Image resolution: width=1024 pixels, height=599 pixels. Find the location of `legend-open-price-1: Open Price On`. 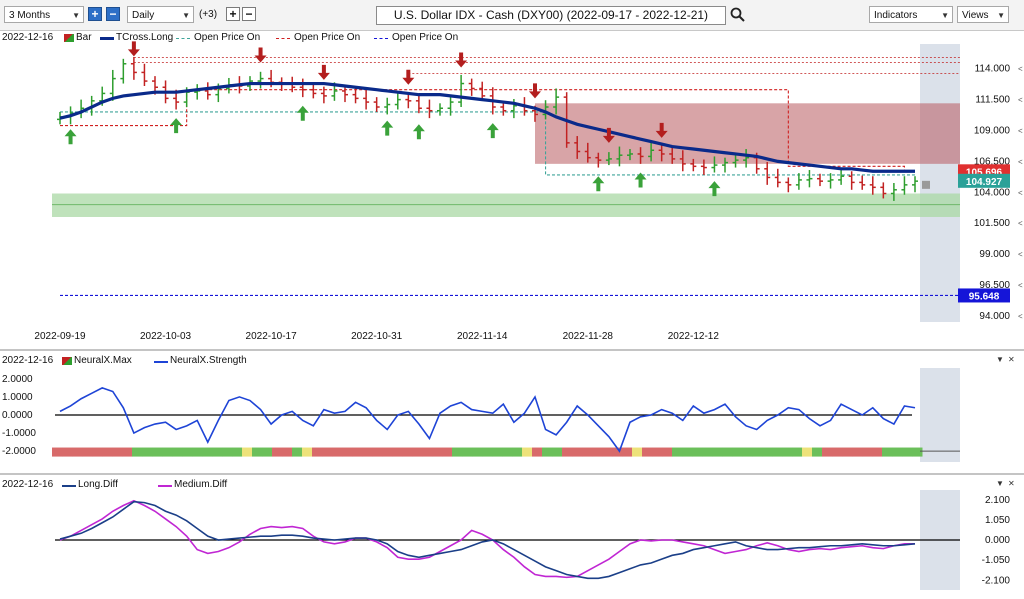

legend-open-price-1: Open Price On is located at coordinates (227, 37).